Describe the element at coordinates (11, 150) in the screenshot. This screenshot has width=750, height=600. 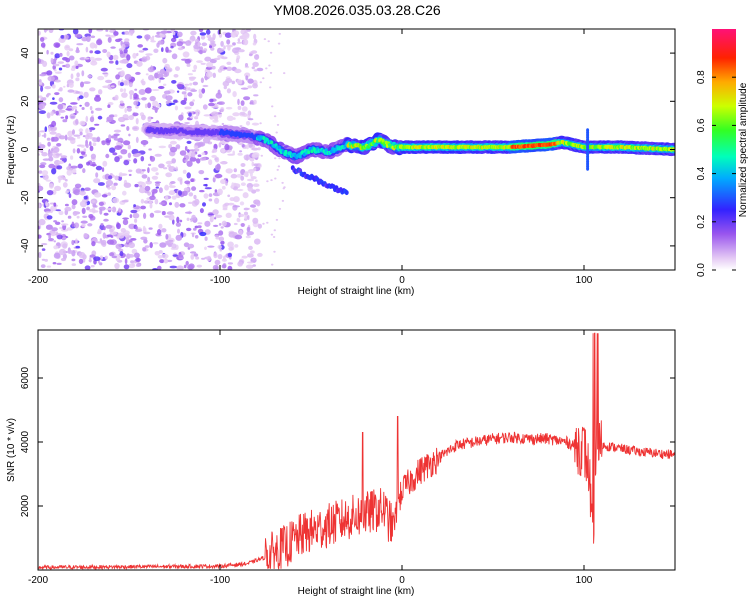
I see `spectrogram-y-label: Frequency (Hz)` at that location.